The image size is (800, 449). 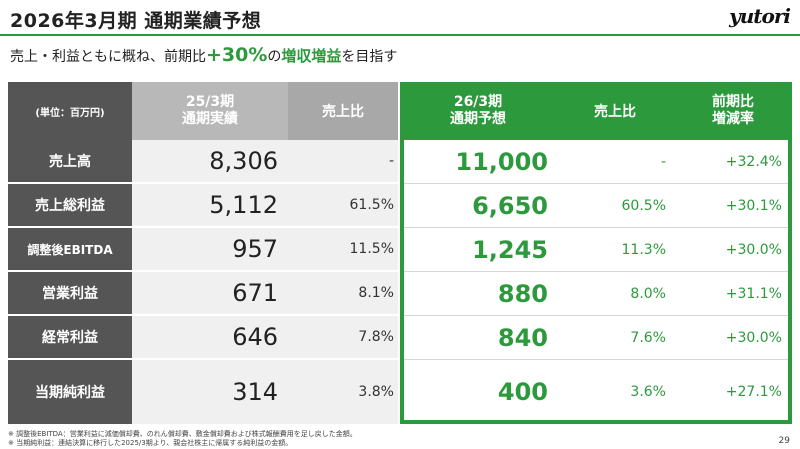 I want to click on row-prev-ratio: -, so click(x=343, y=162).